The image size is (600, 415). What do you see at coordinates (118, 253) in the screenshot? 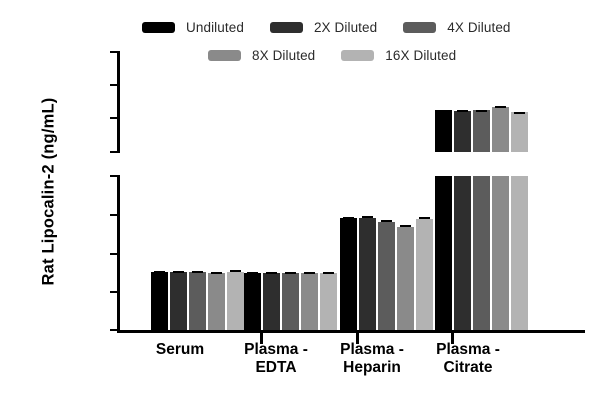
I see `y-axis-spine-lower` at bounding box center [118, 253].